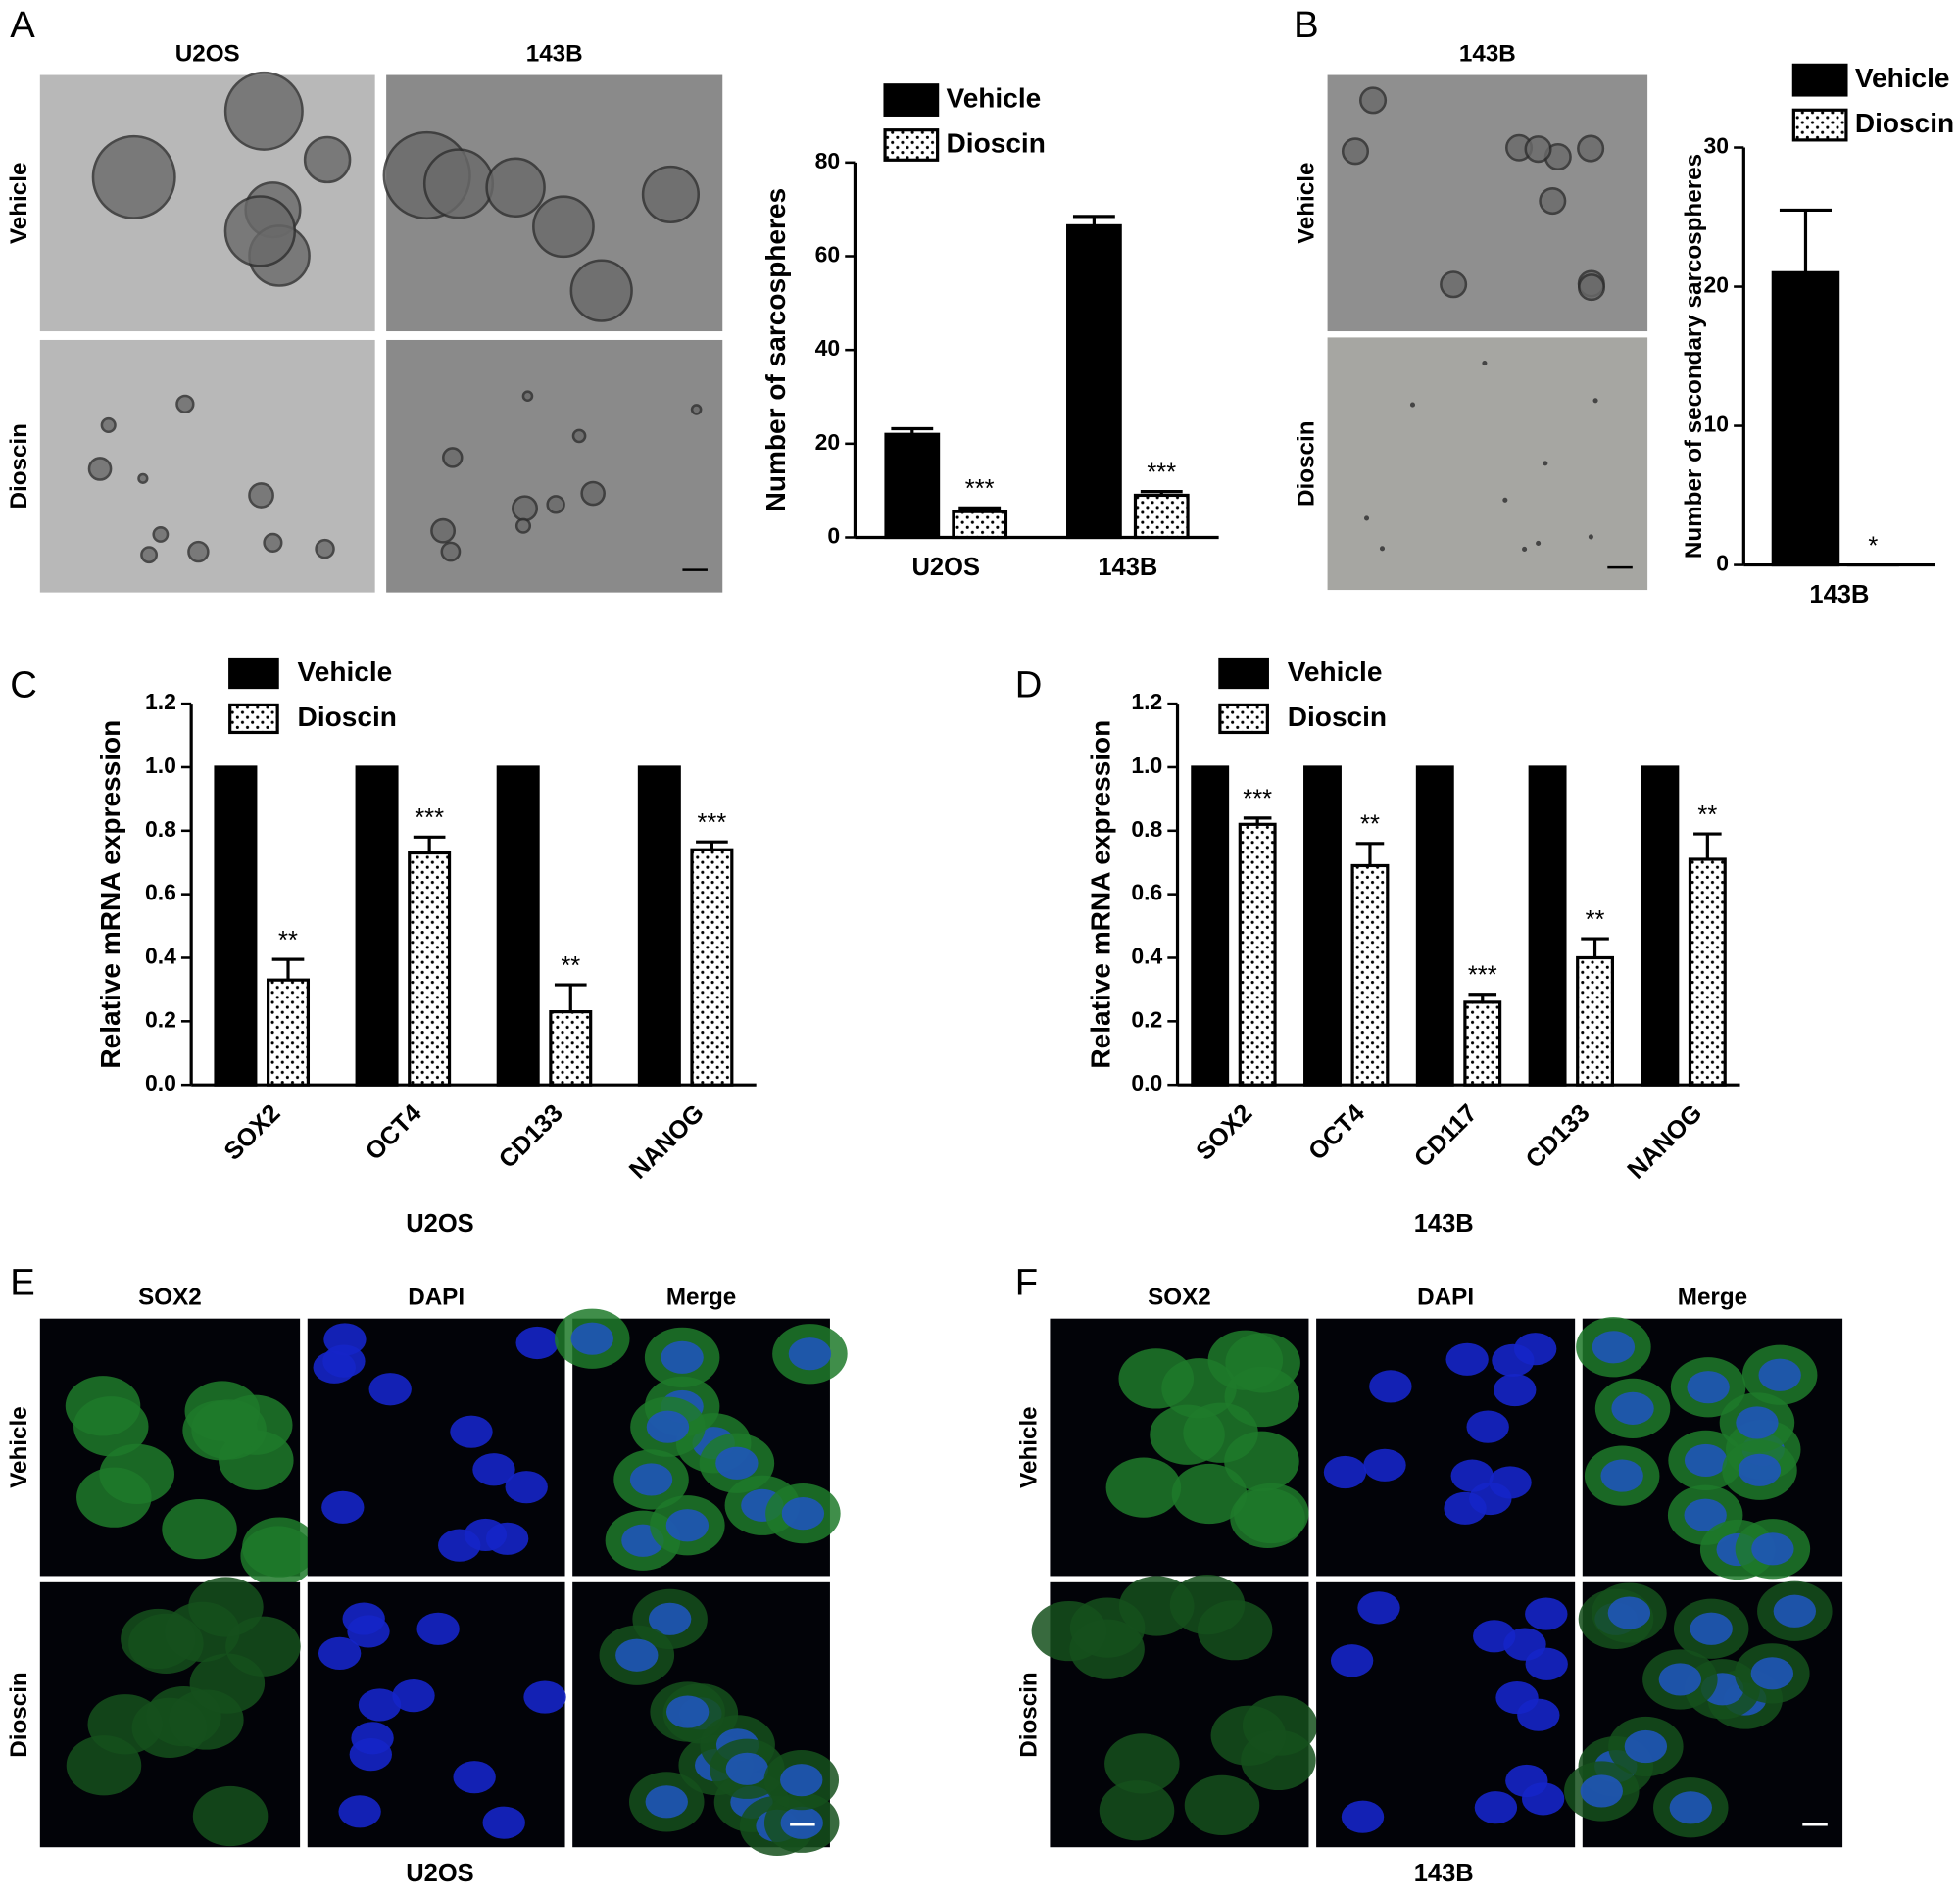 The width and height of the screenshot is (1960, 1896). Describe the element at coordinates (1100, 894) in the screenshot. I see `y-axis-label: Relative mRNA expression` at that location.